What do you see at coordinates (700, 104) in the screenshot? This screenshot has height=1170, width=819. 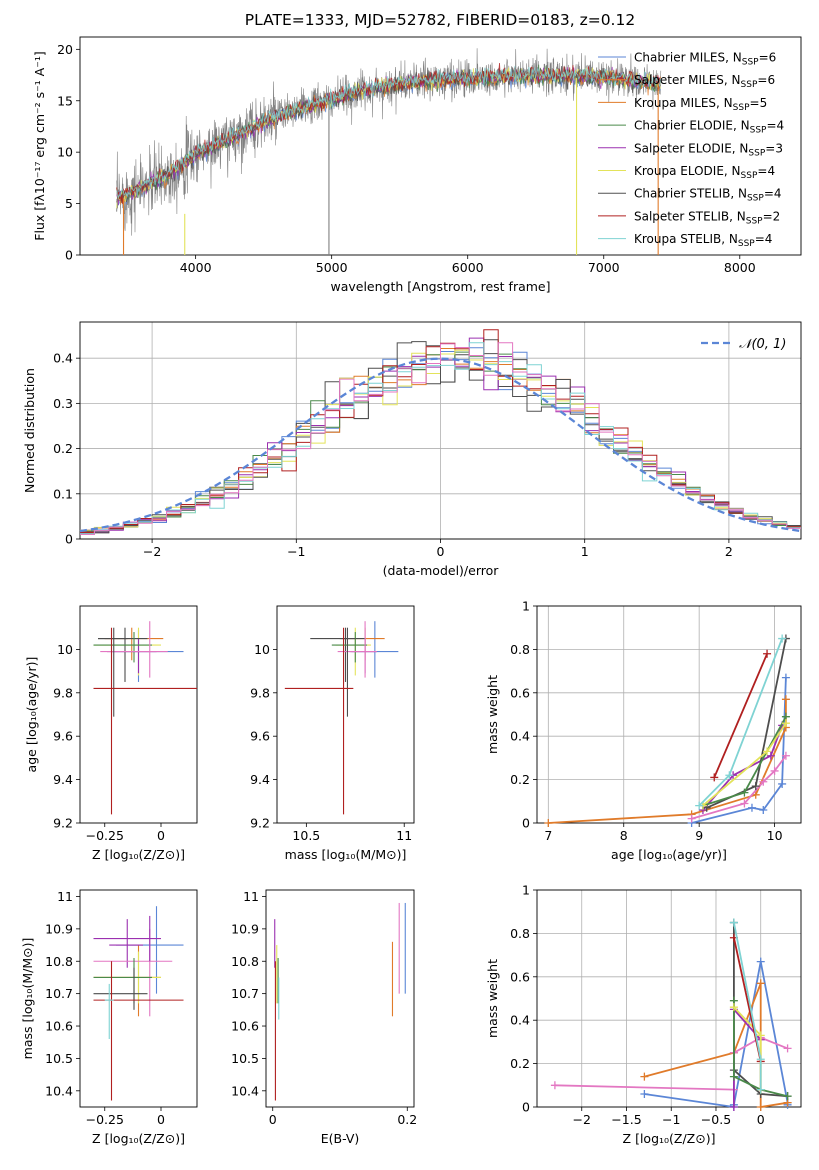 I see `legend-label: Kroupa MILES, NSSP=5` at bounding box center [700, 104].